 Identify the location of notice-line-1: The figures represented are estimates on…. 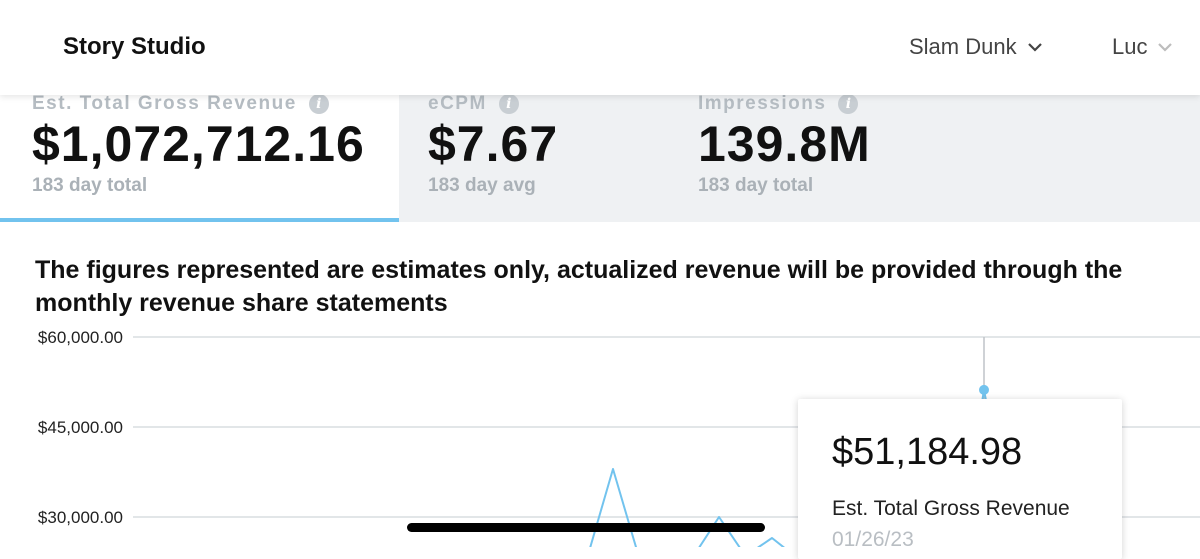
(579, 270).